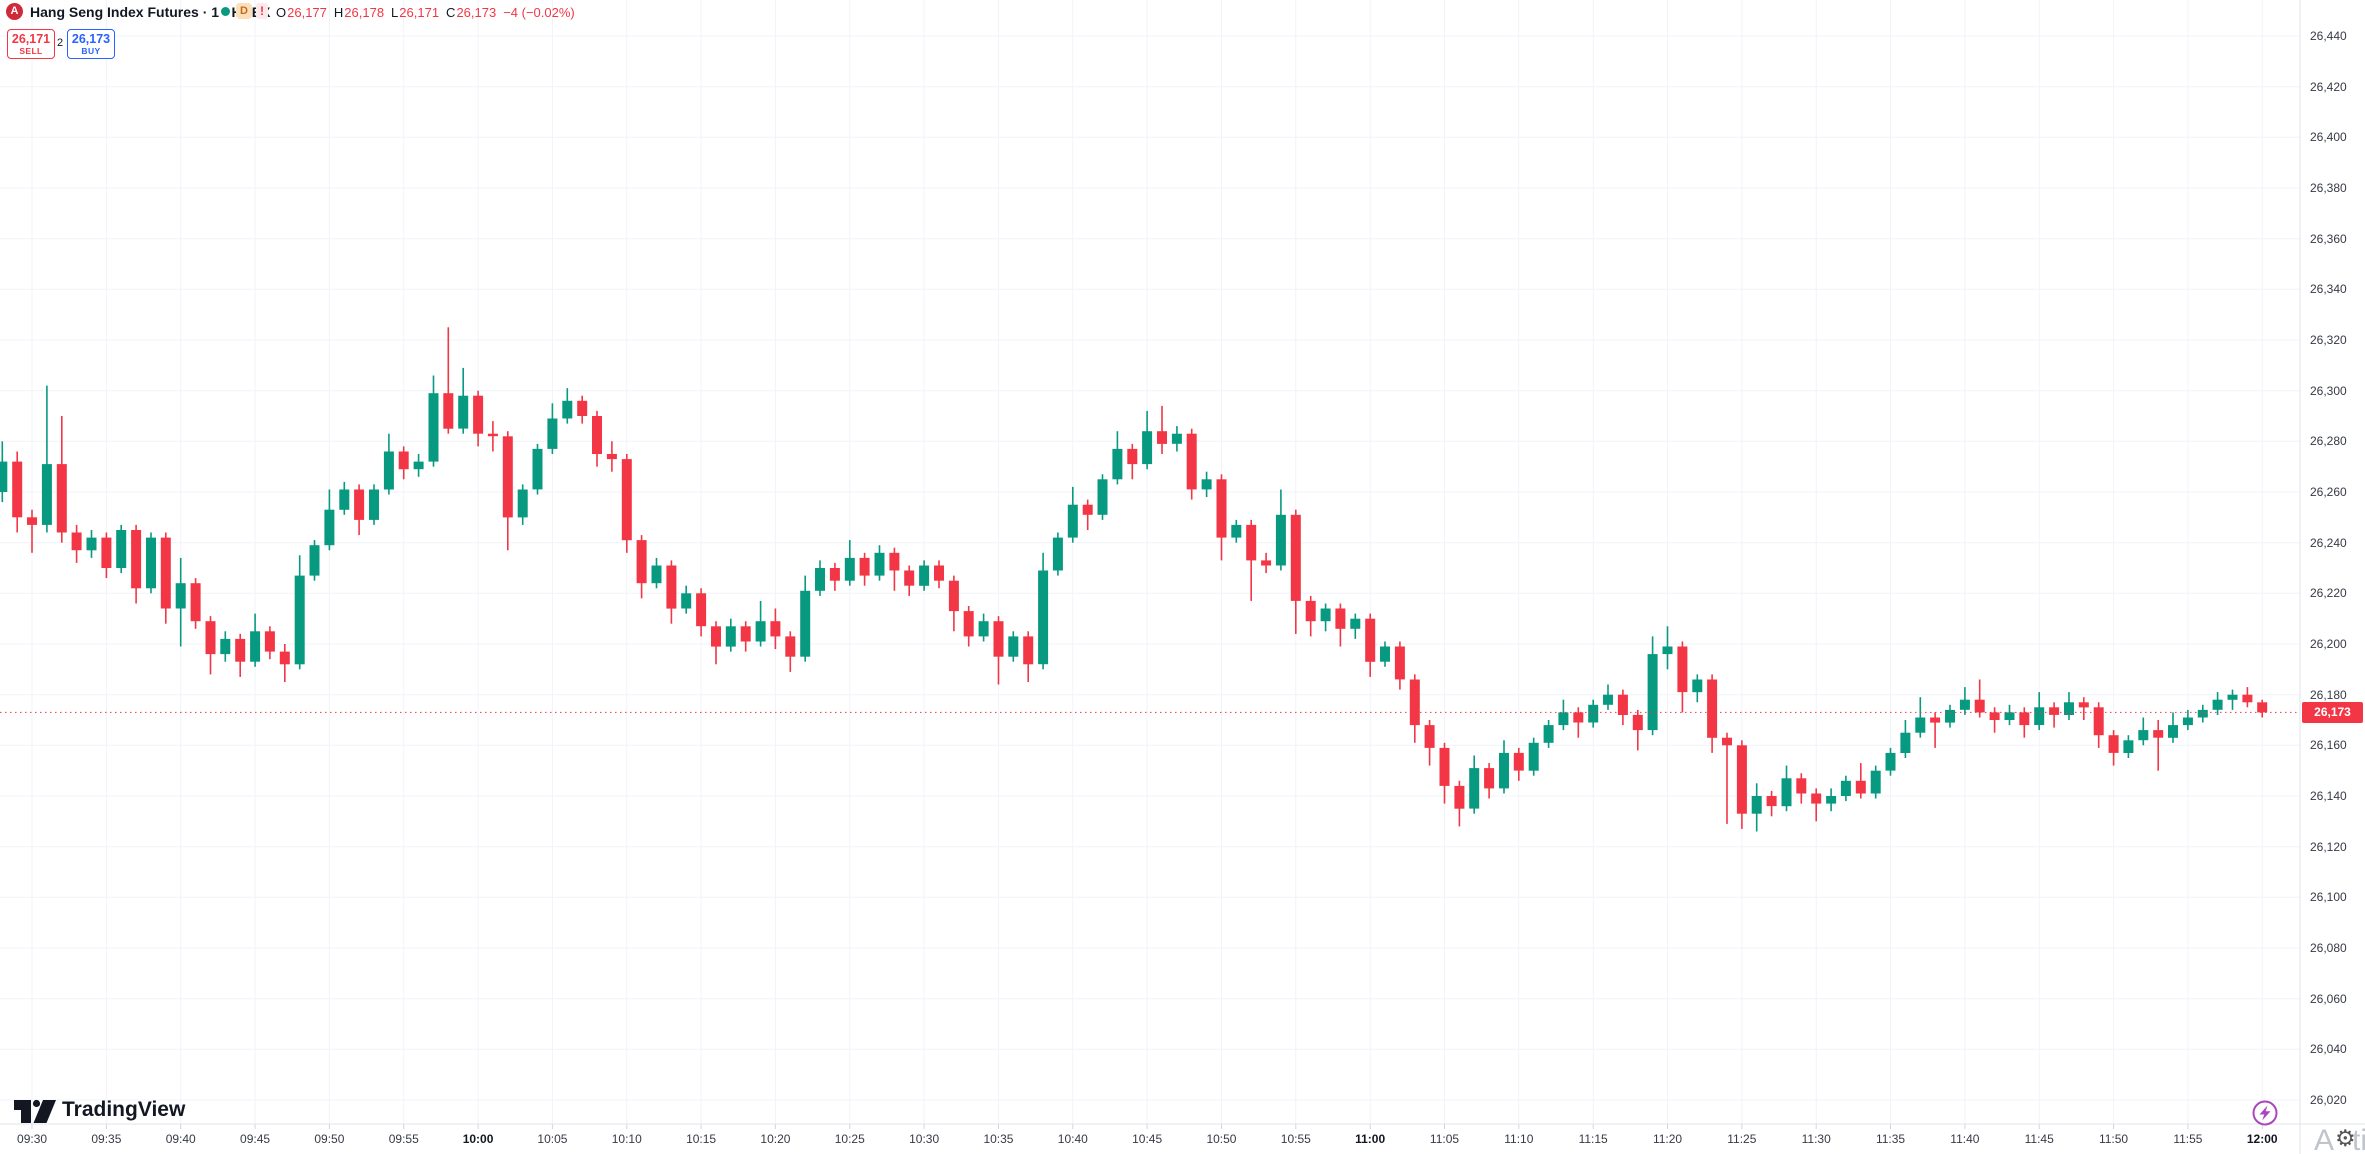 Image resolution: width=2365 pixels, height=1154 pixels. What do you see at coordinates (2328, 340) in the screenshot?
I see `price-axis-label: 26,320` at bounding box center [2328, 340].